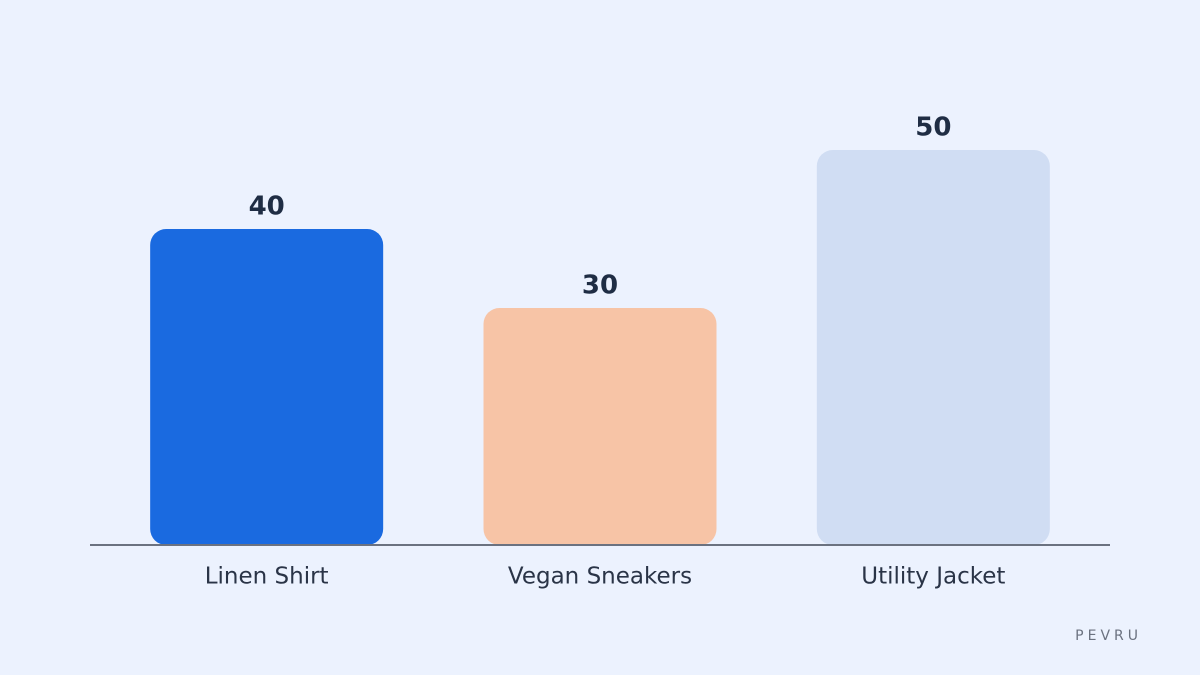  I want to click on watermark: PEVRU, so click(1108, 636).